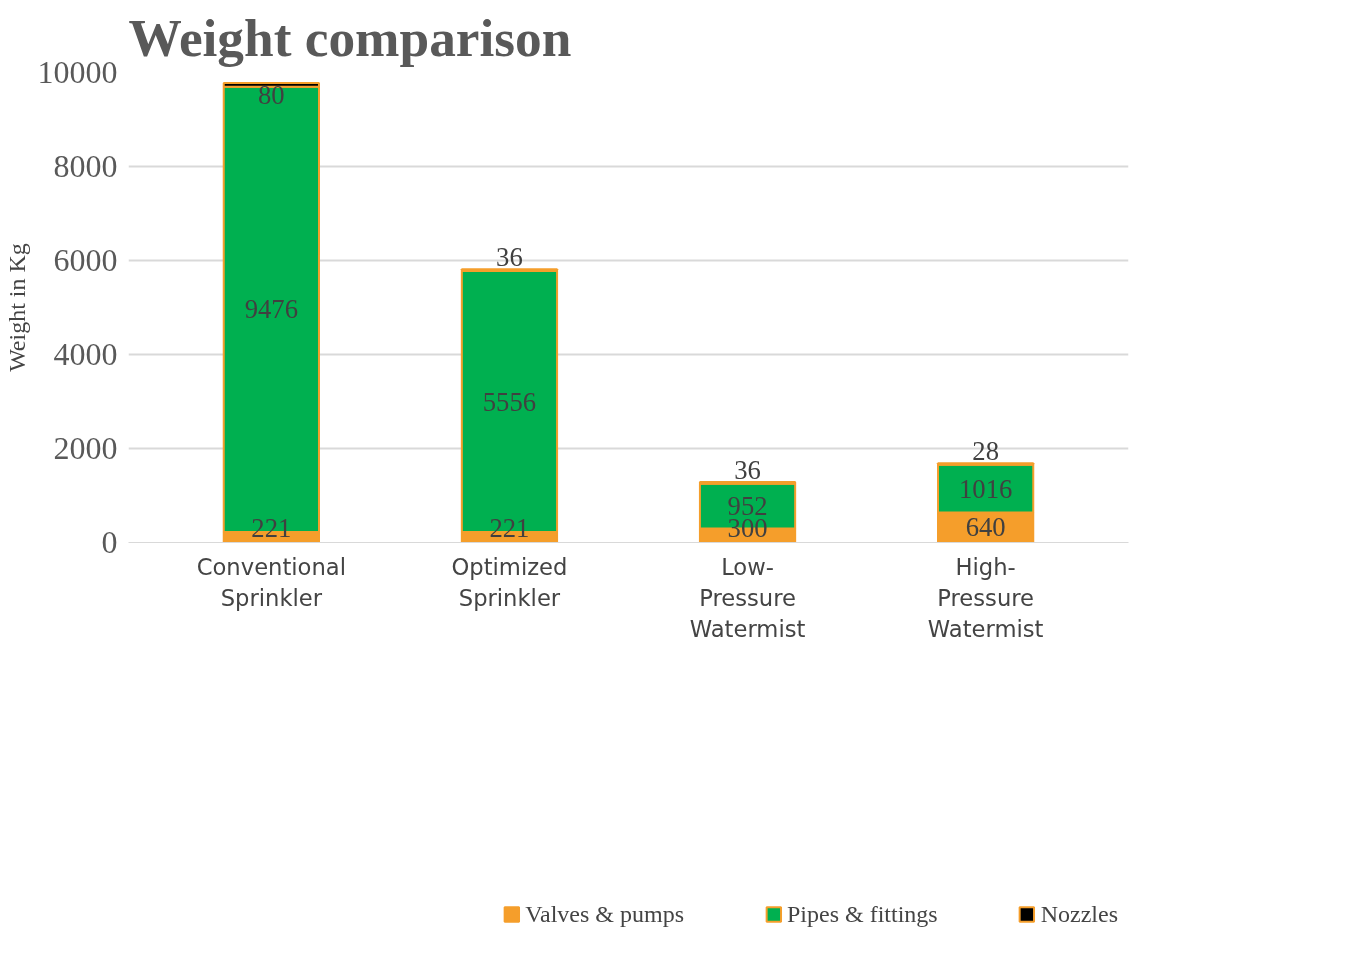  What do you see at coordinates (747, 597) in the screenshot?
I see `x-tick-label: Low-Pressure Watermist` at bounding box center [747, 597].